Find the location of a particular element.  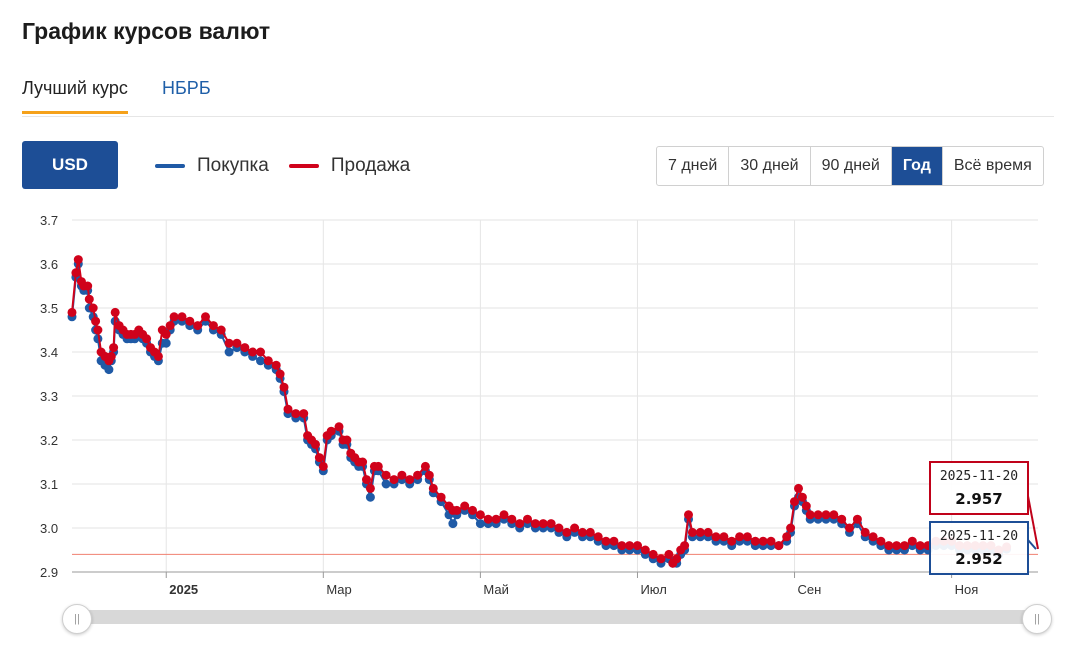

tab-nbrb: НБРБ is located at coordinates (186, 88).